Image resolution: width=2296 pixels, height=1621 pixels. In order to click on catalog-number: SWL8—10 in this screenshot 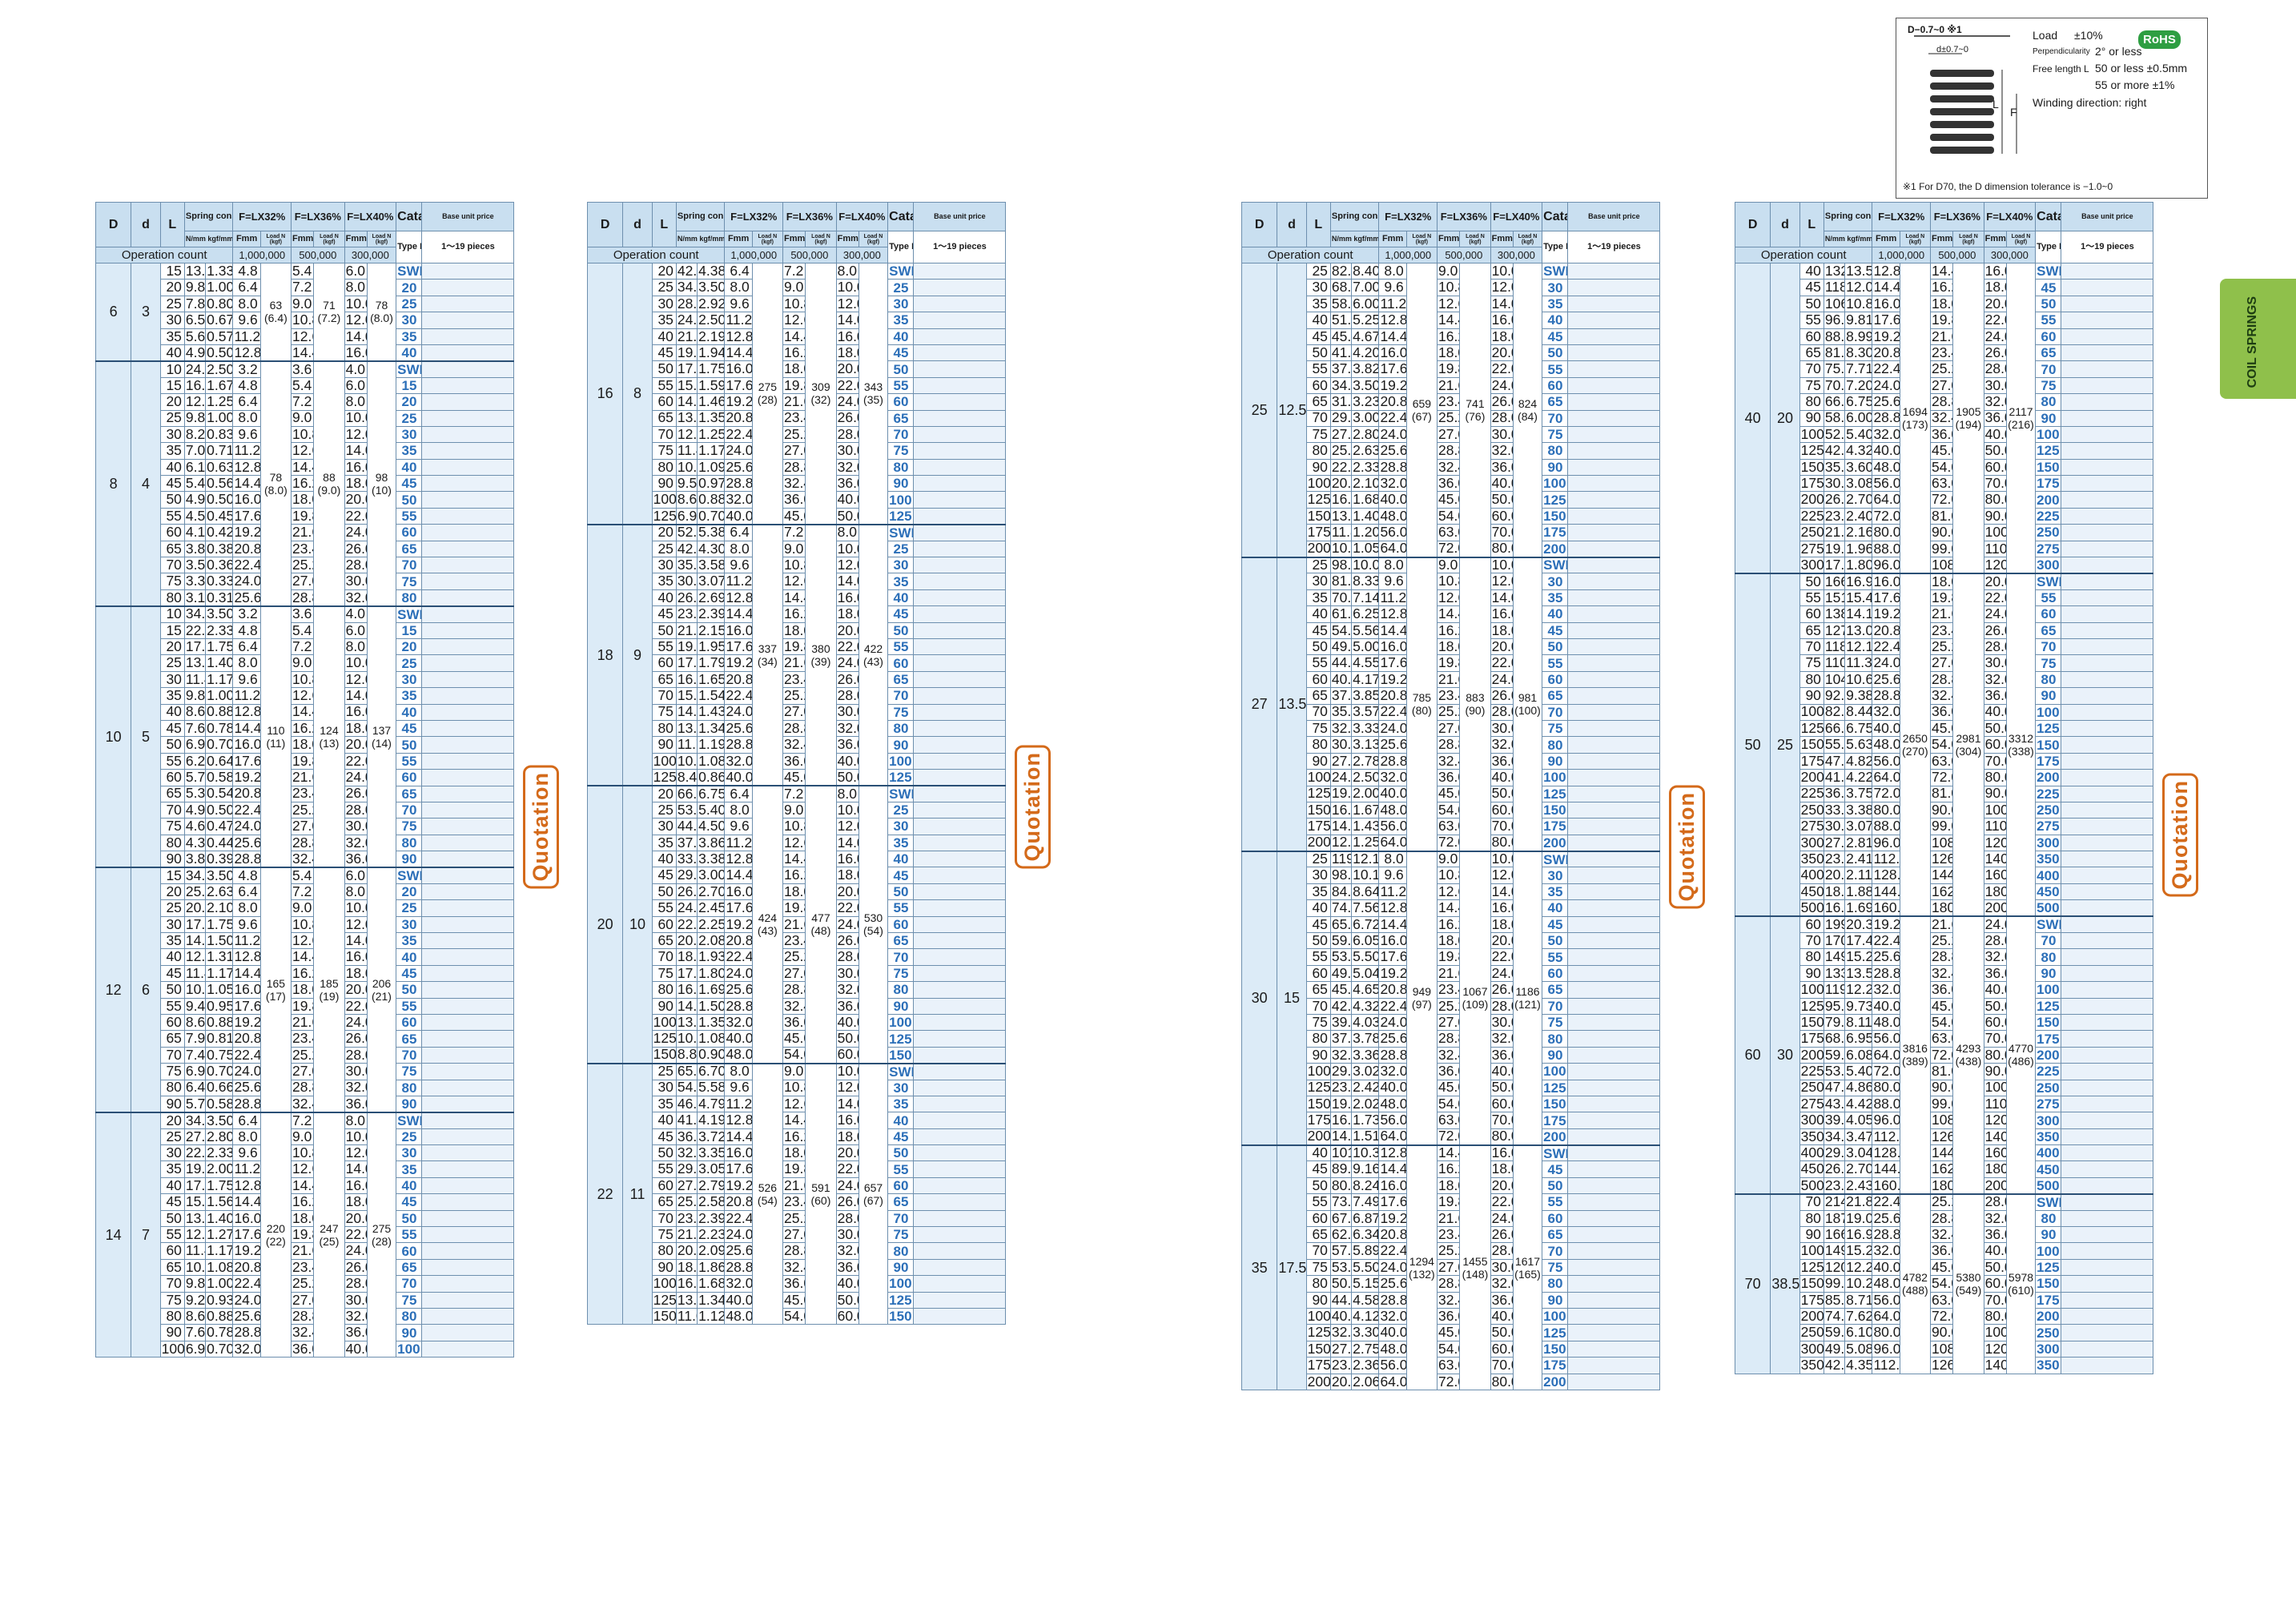, I will do `click(409, 369)`.